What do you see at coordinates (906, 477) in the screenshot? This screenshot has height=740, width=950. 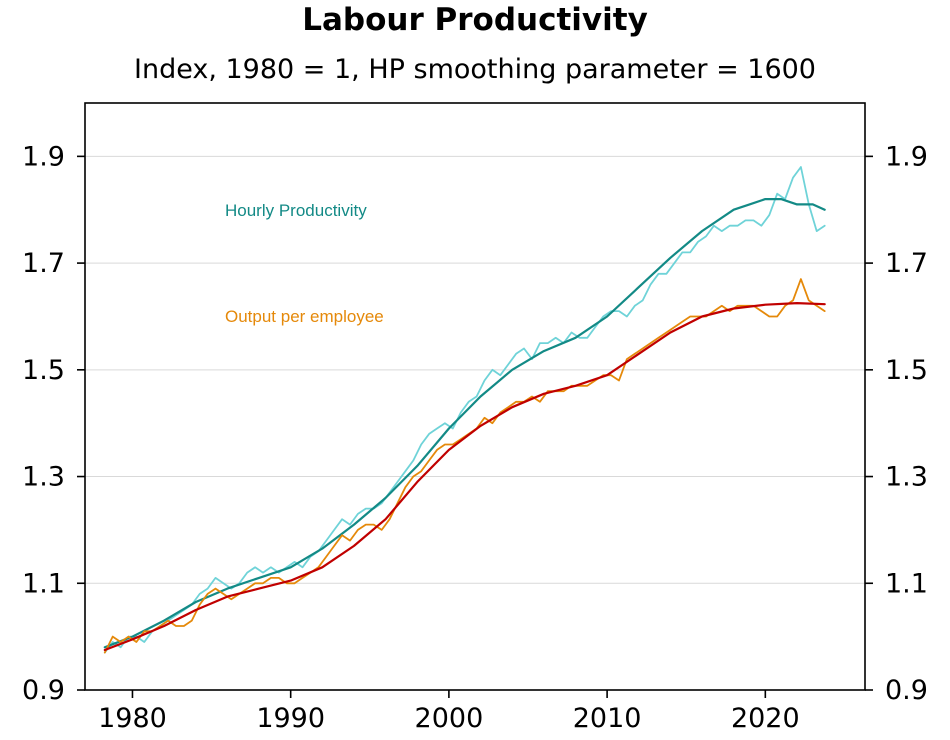 I see `y-tick-label-right: 1.3` at bounding box center [906, 477].